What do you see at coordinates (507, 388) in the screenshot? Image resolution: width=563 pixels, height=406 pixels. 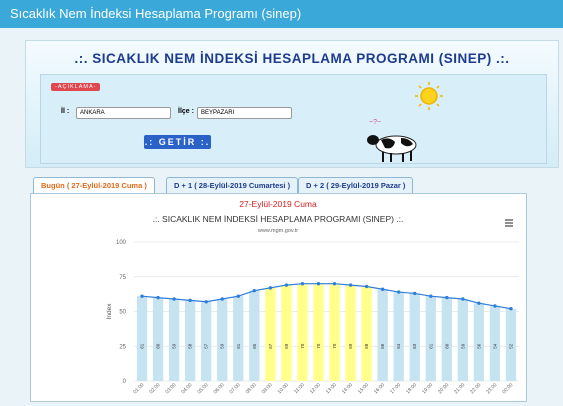 I see `x-tick-label: 00:00` at bounding box center [507, 388].